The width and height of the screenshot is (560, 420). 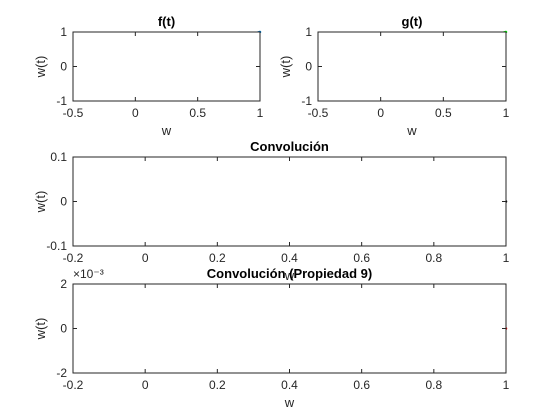 What do you see at coordinates (61, 373) in the screenshot?
I see `y-tick-label: -2` at bounding box center [61, 373].